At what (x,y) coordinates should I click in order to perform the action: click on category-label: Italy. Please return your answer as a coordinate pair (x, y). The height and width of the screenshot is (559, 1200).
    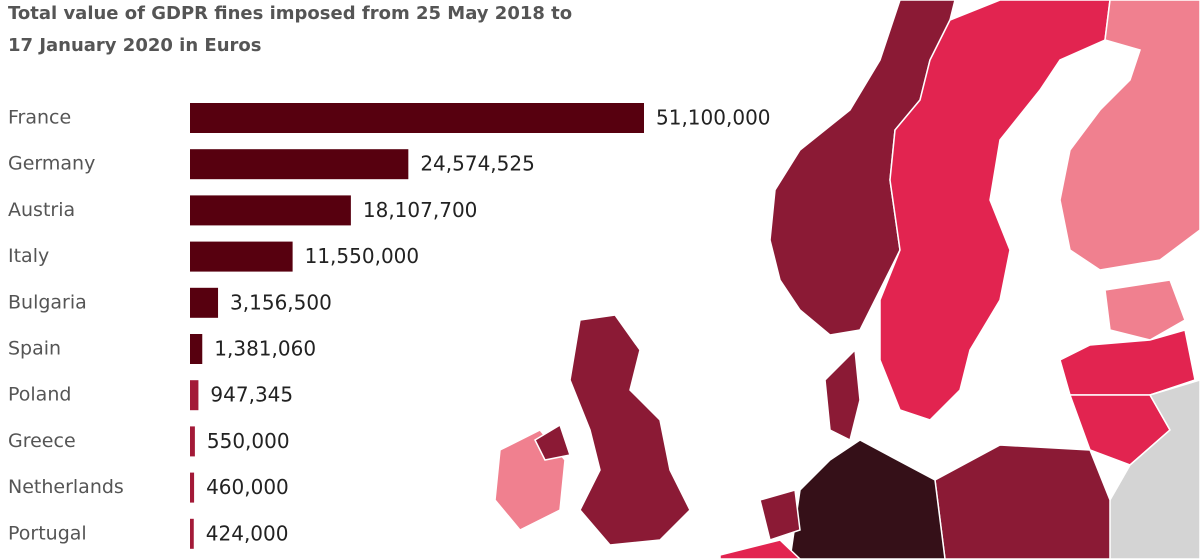
    Looking at the image, I should click on (28, 256).